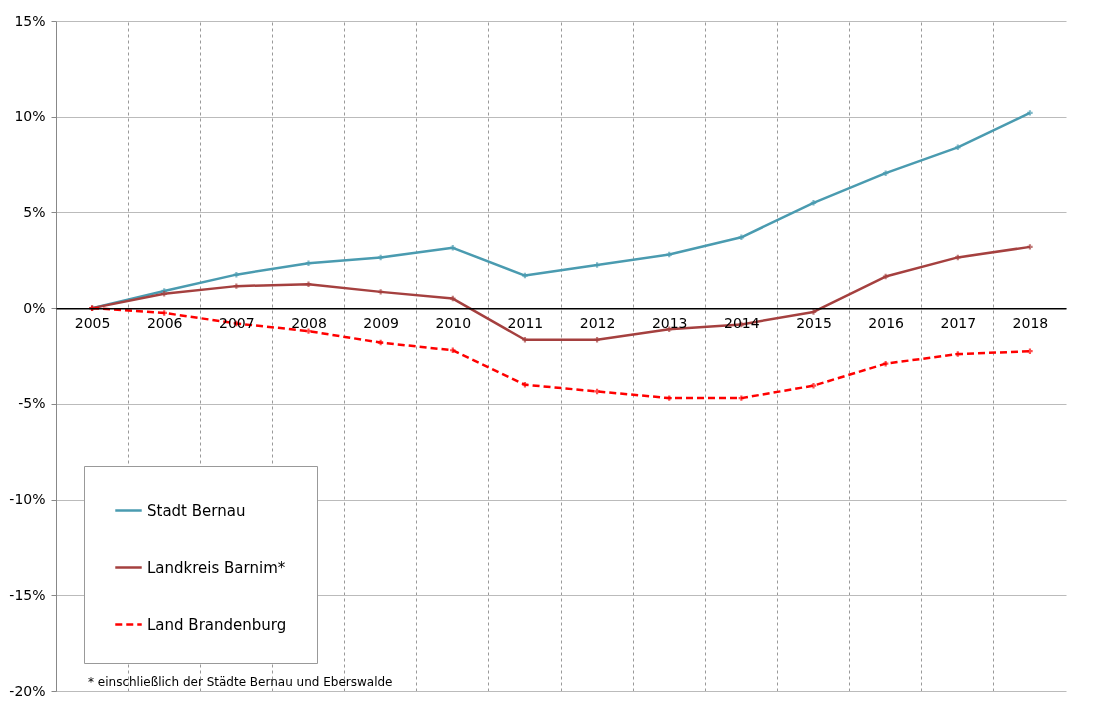 The height and width of the screenshot is (725, 1094). Describe the element at coordinates (309, 322) in the screenshot. I see `x-tick-label: 2008` at that location.